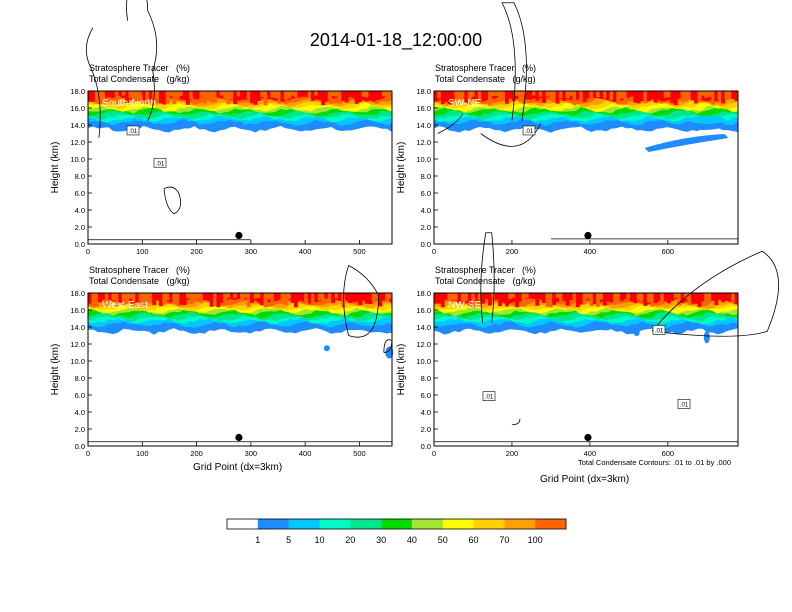 The width and height of the screenshot is (792, 612). Describe the element at coordinates (381, 540) in the screenshot. I see `colorbar-label: 30` at that location.